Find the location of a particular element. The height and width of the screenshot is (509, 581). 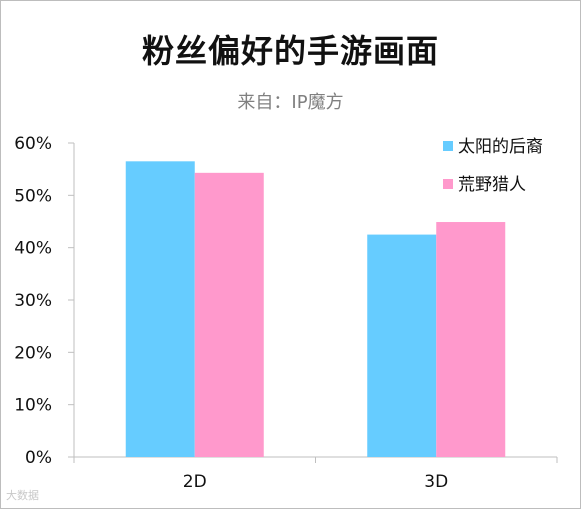

chart-subtitle: 来自：IP魔方 is located at coordinates (290, 102).